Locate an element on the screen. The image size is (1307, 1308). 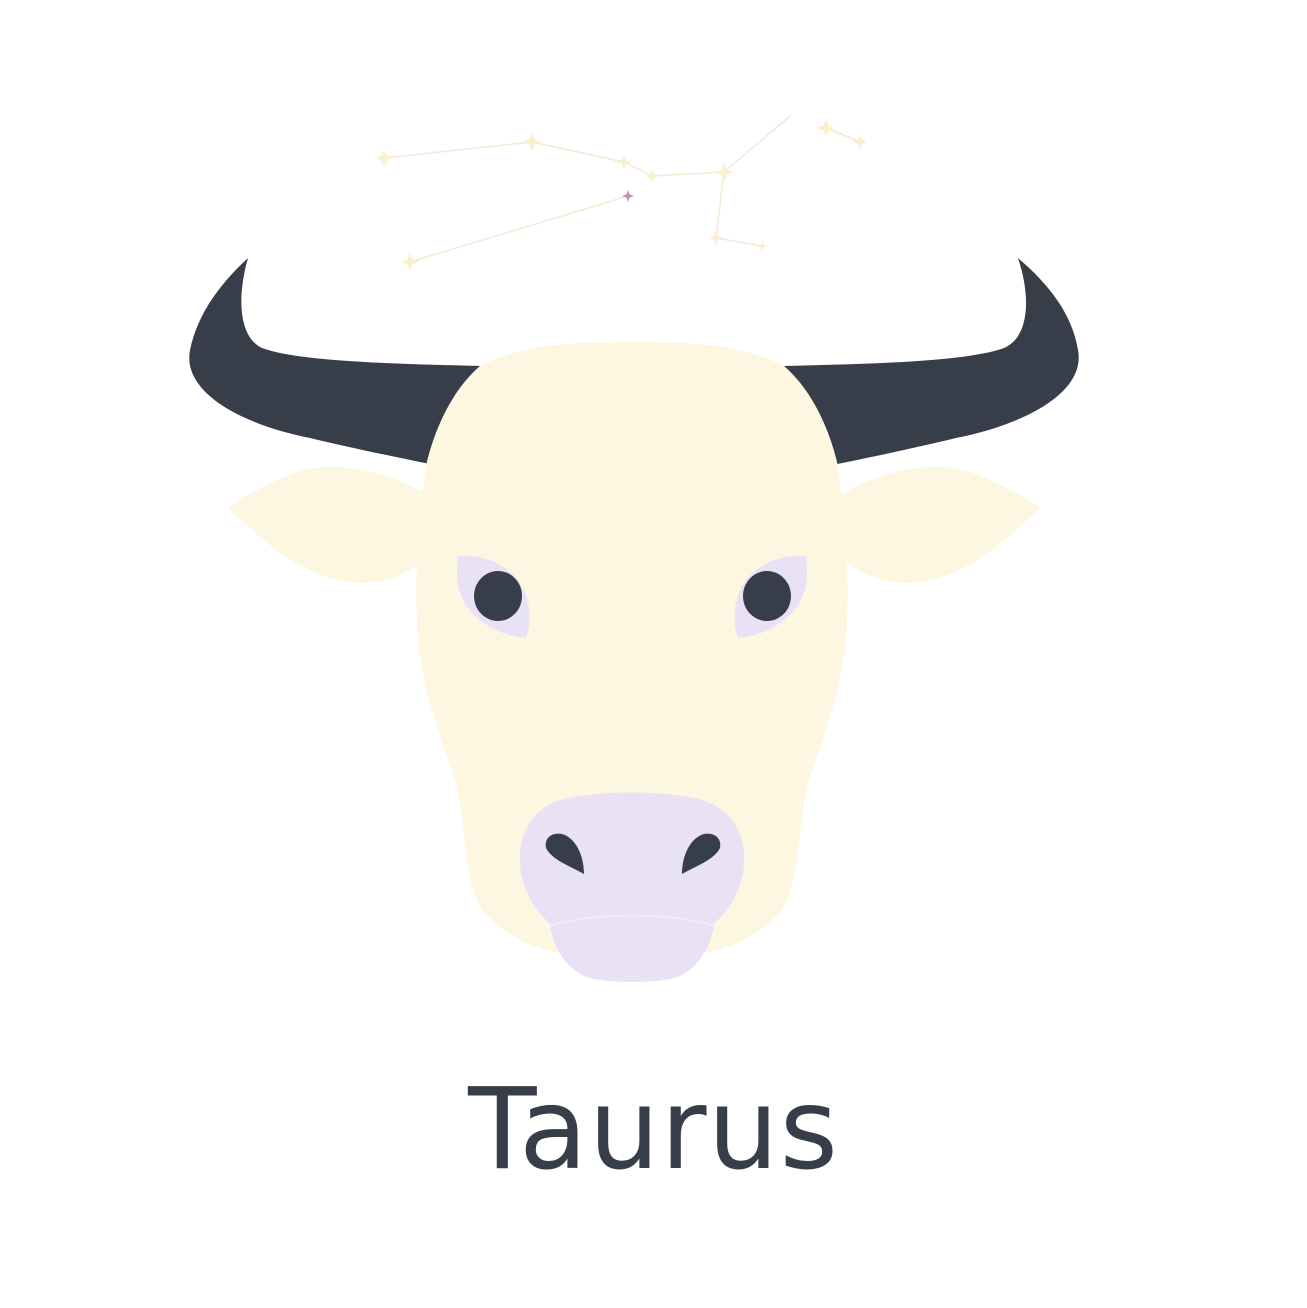
right-ear is located at coordinates (938, 524).